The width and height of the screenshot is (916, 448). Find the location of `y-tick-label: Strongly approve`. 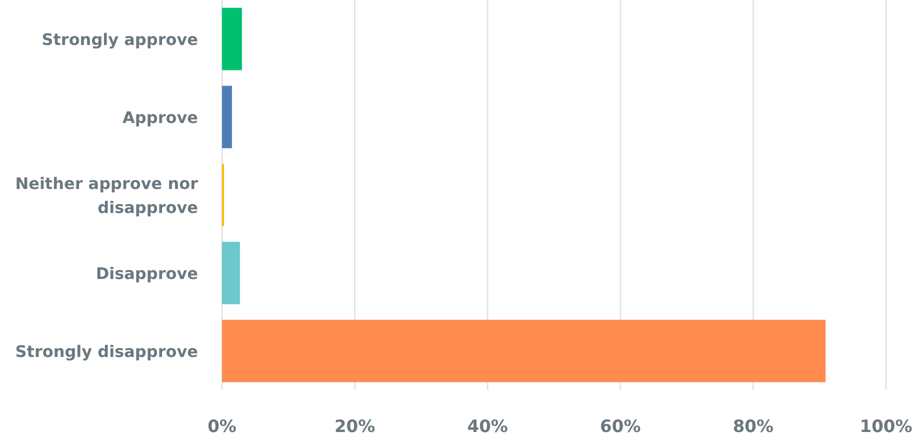

y-tick-label: Strongly approve is located at coordinates (120, 39).